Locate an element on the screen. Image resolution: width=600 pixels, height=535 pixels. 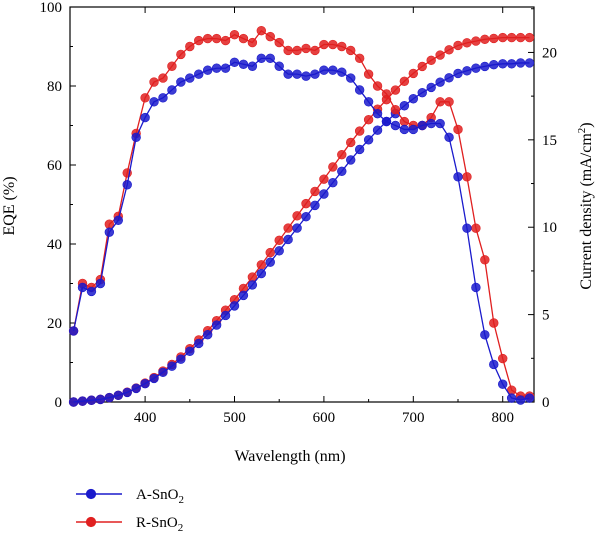
x-tick-label: 500 is located at coordinates (234, 418).